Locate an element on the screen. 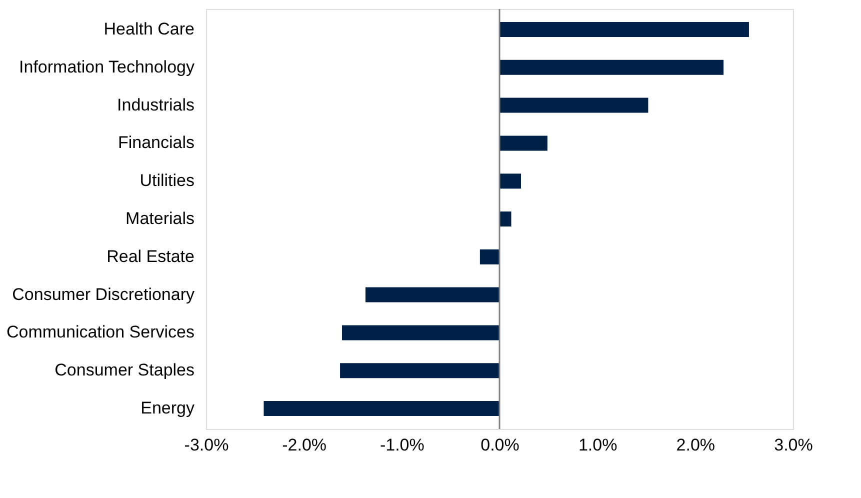 The height and width of the screenshot is (498, 861). y-tick-label: Consumer Staples is located at coordinates (124, 370).